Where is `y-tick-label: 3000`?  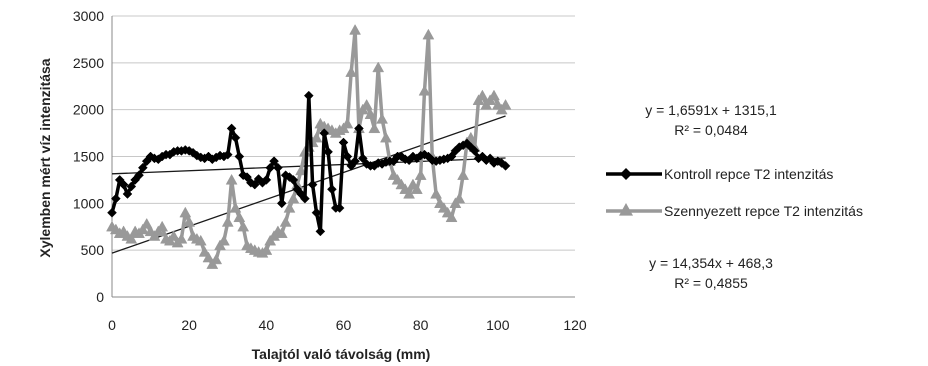 y-tick-label: 3000 is located at coordinates (88, 16).